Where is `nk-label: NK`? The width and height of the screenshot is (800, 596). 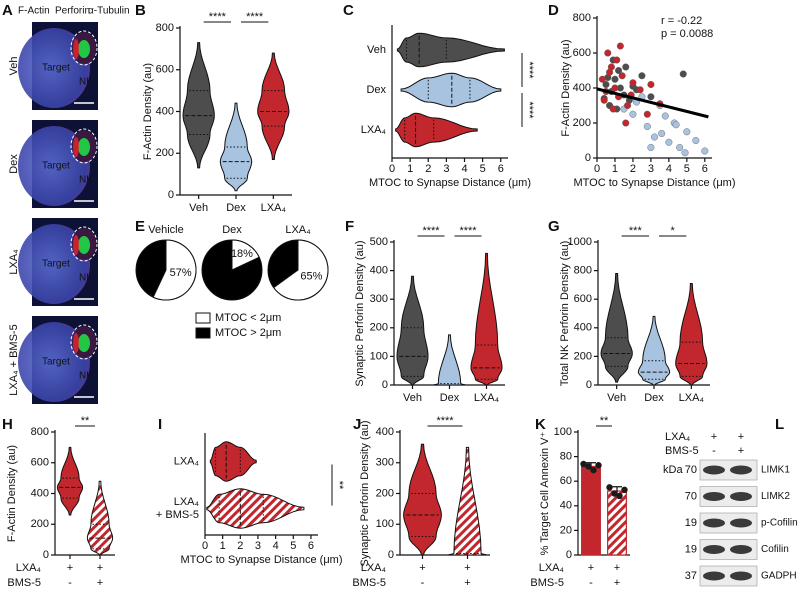
nk-label: NK is located at coordinates (86, 278).